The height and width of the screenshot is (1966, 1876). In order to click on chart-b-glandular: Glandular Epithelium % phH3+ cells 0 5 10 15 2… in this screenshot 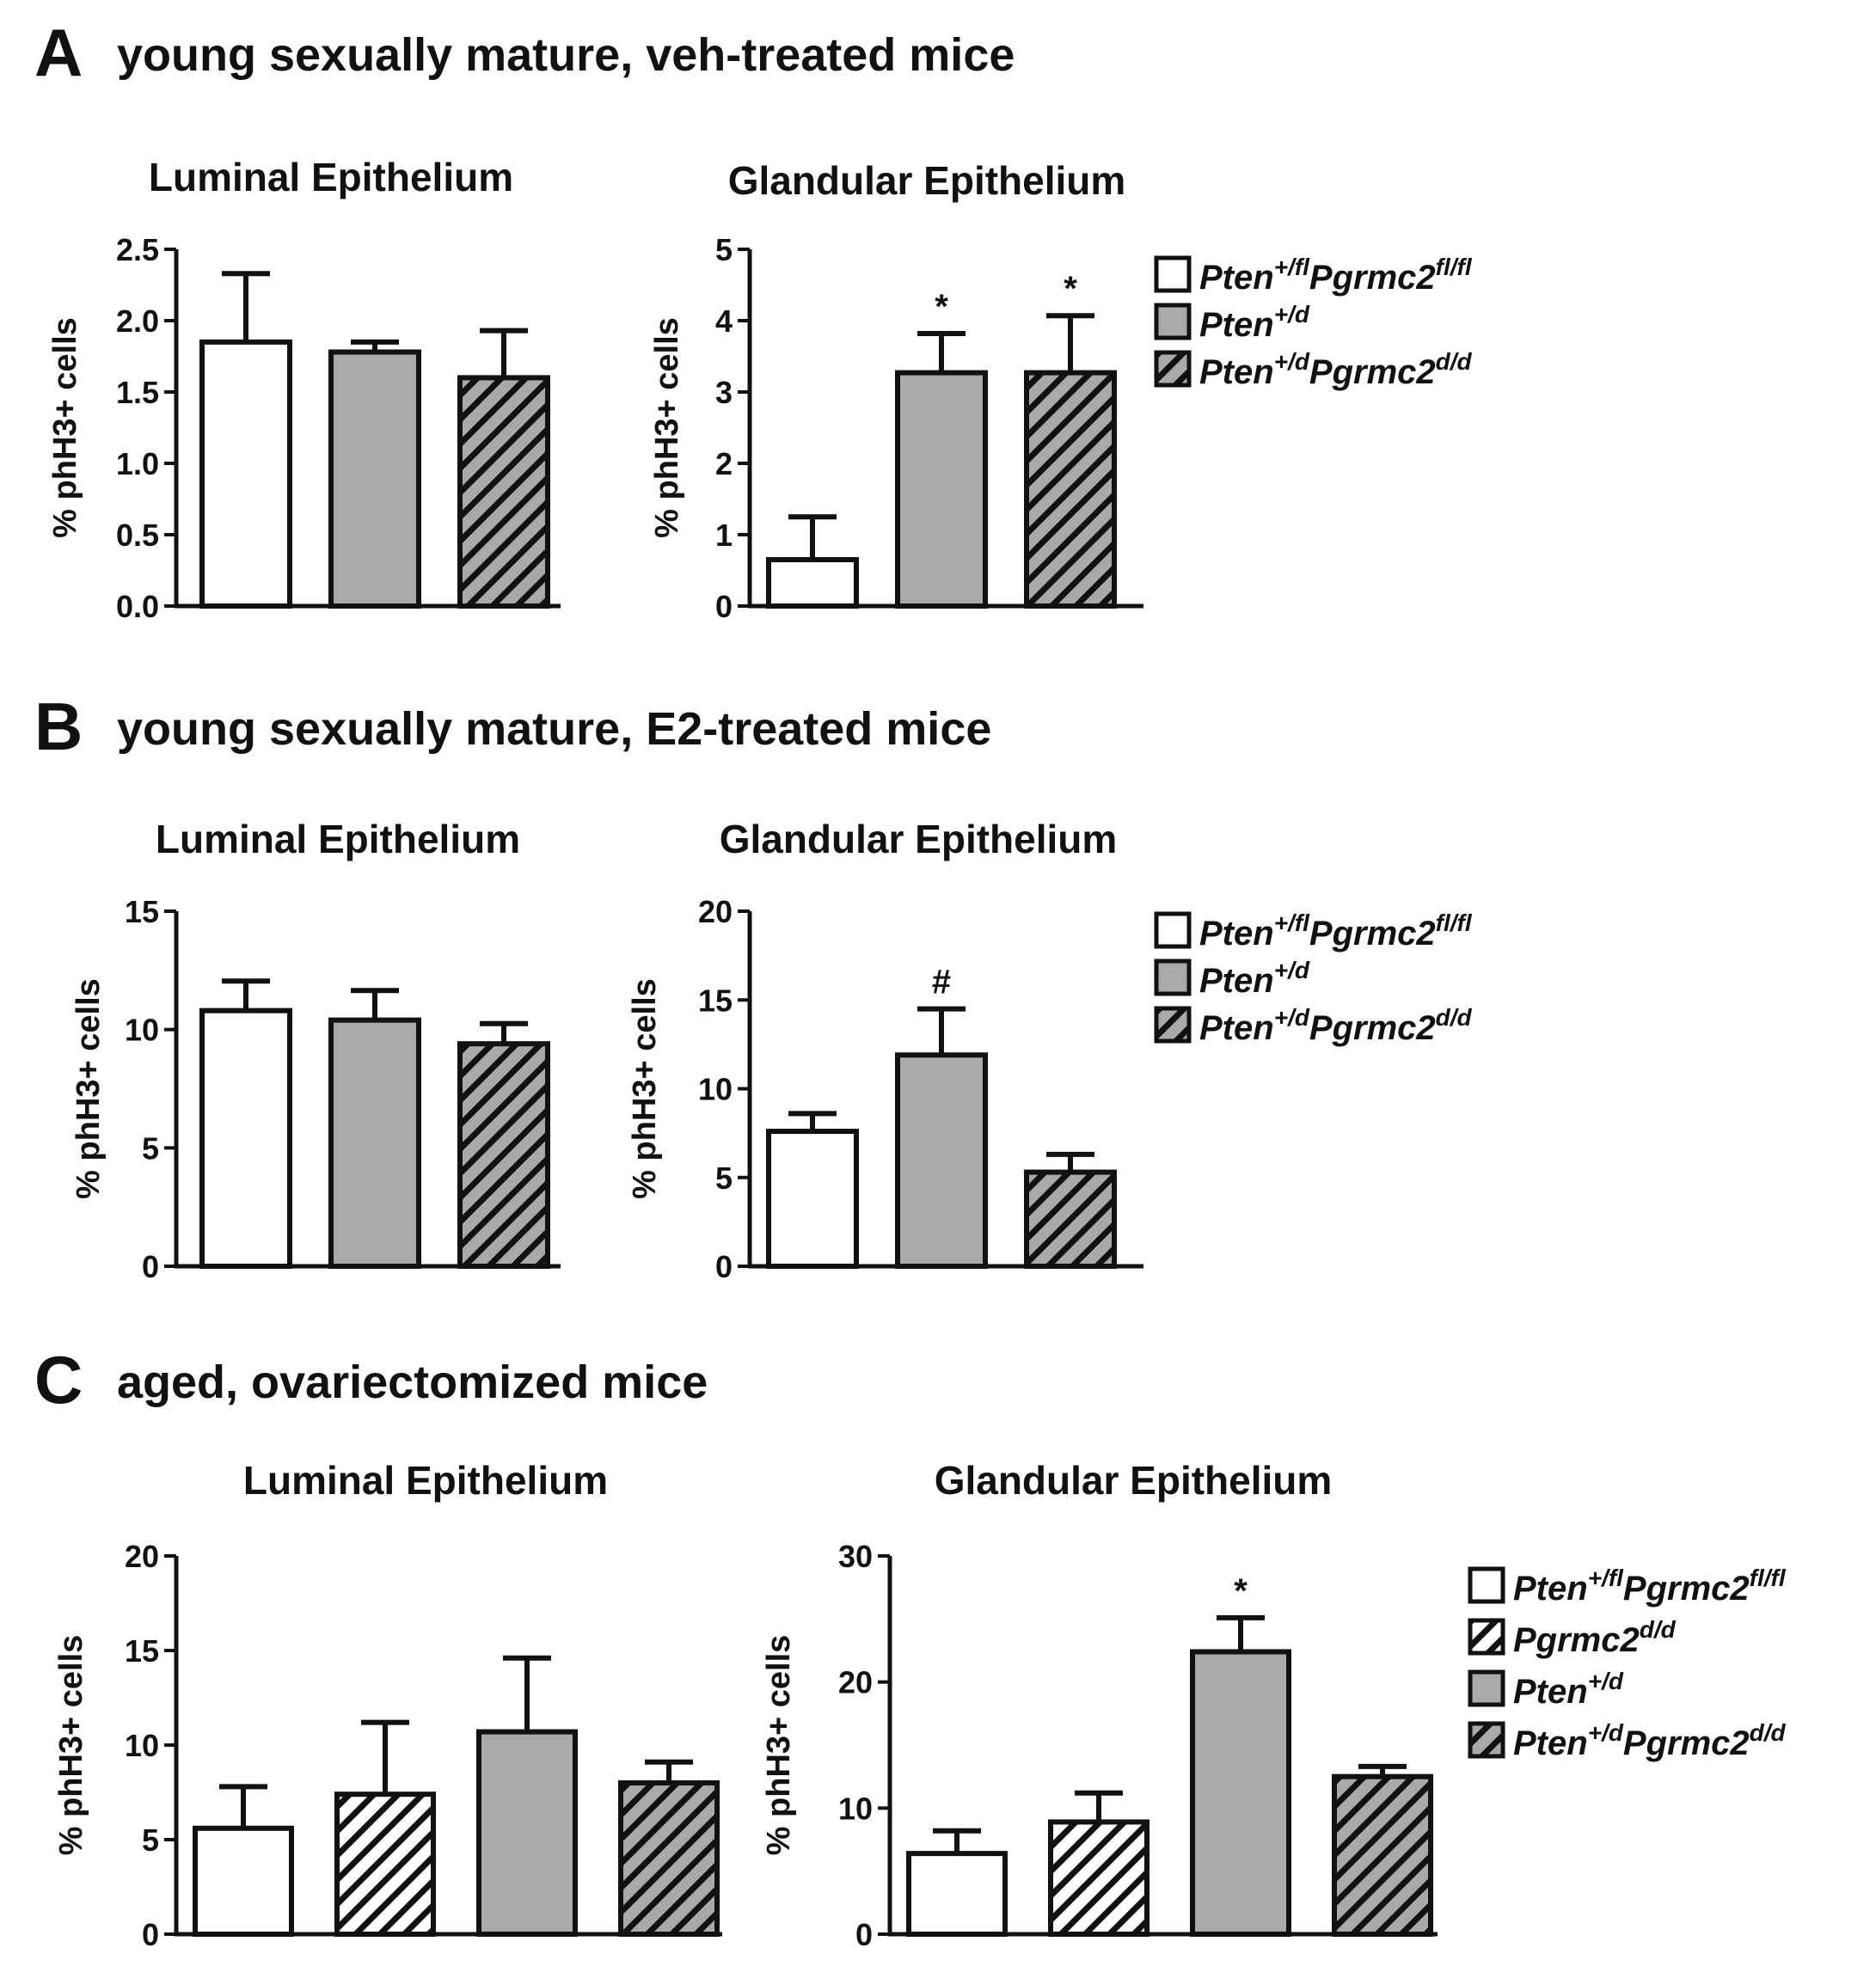, I will do `click(885, 1050)`.